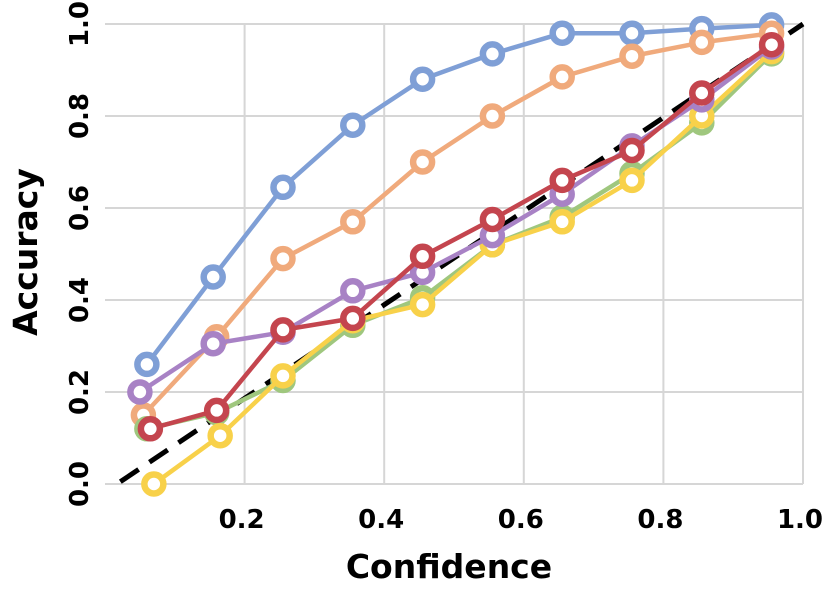  Describe the element at coordinates (80, 116) in the screenshot. I see `y-tick-label: 0.8` at that location.